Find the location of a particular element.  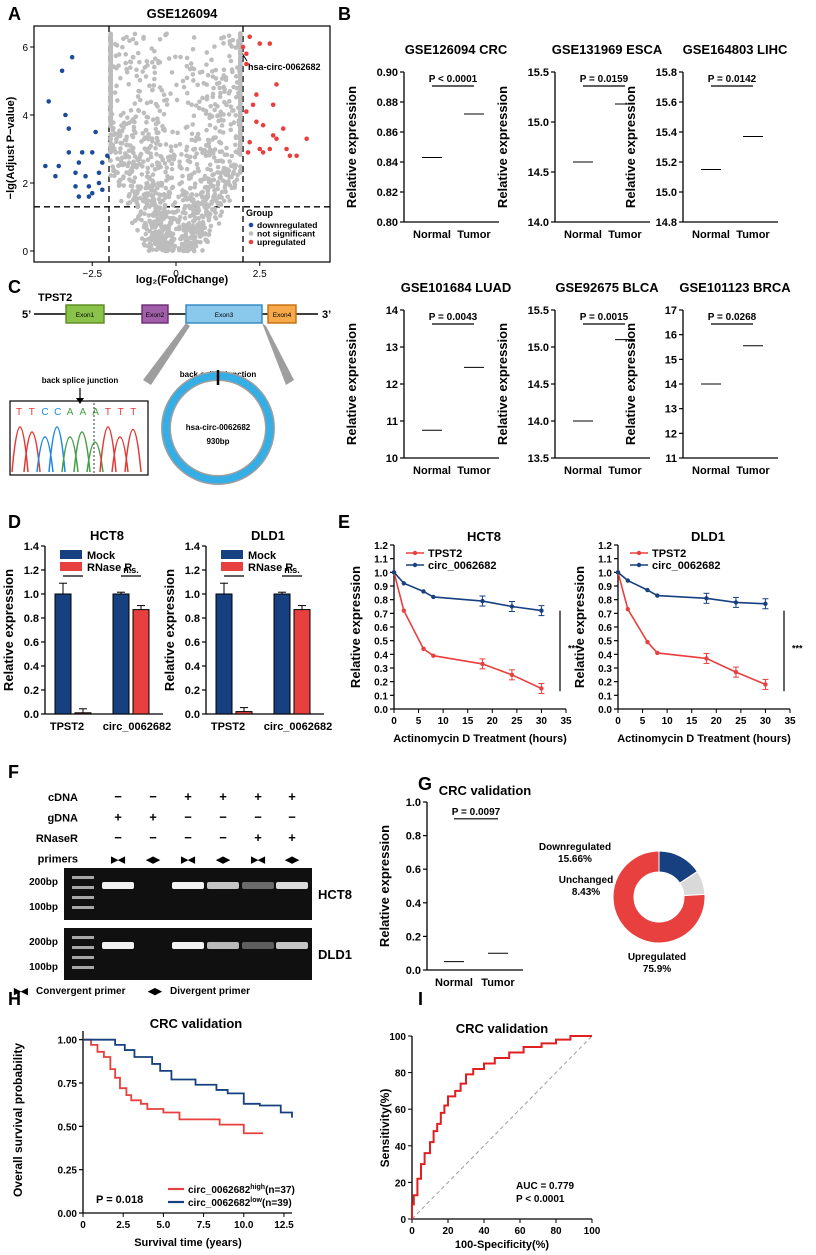

p-value: P = 0.0268 is located at coordinates (732, 317).